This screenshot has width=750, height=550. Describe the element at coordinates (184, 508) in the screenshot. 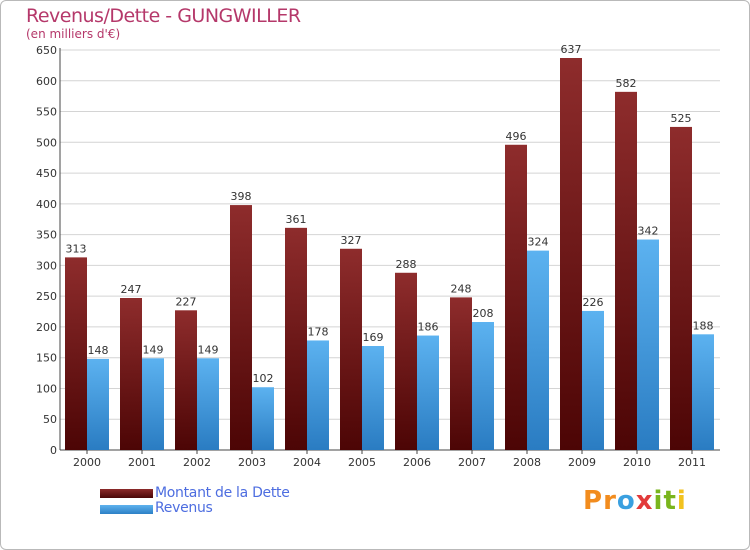

I see `legend-label-revenus: Revenus` at that location.